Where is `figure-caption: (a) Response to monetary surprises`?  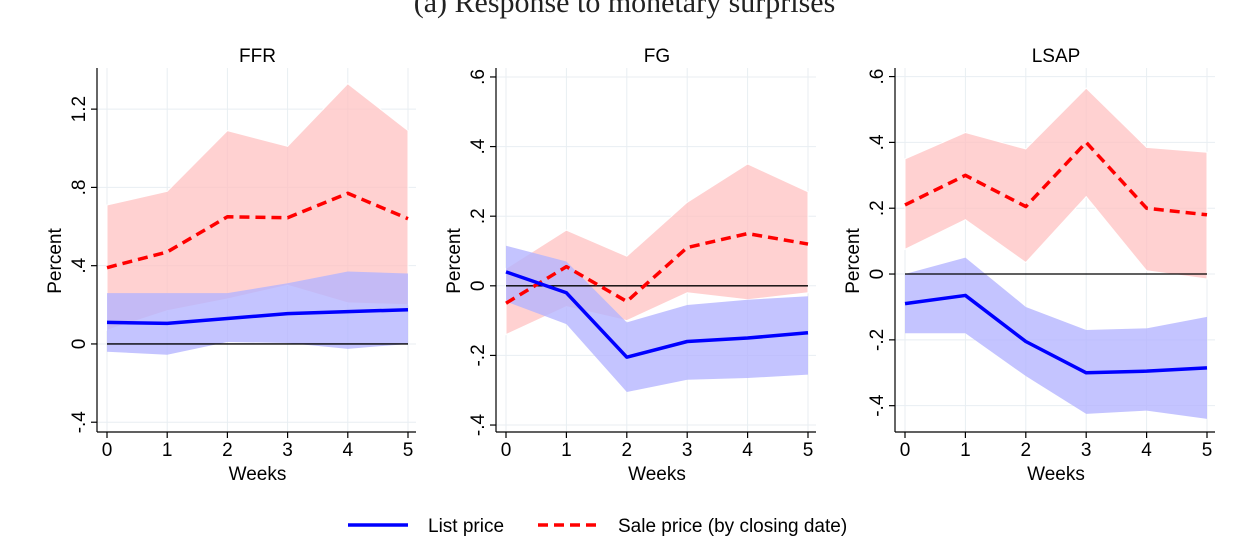
figure-caption: (a) Response to monetary surprises is located at coordinates (624, 9).